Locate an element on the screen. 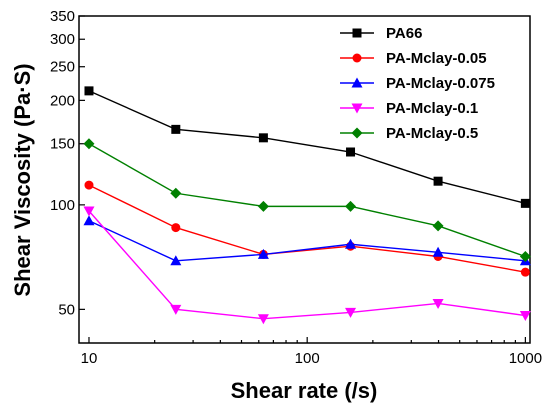 This screenshot has height=411, width=550. y-tick-label: 350 is located at coordinates (62, 16).